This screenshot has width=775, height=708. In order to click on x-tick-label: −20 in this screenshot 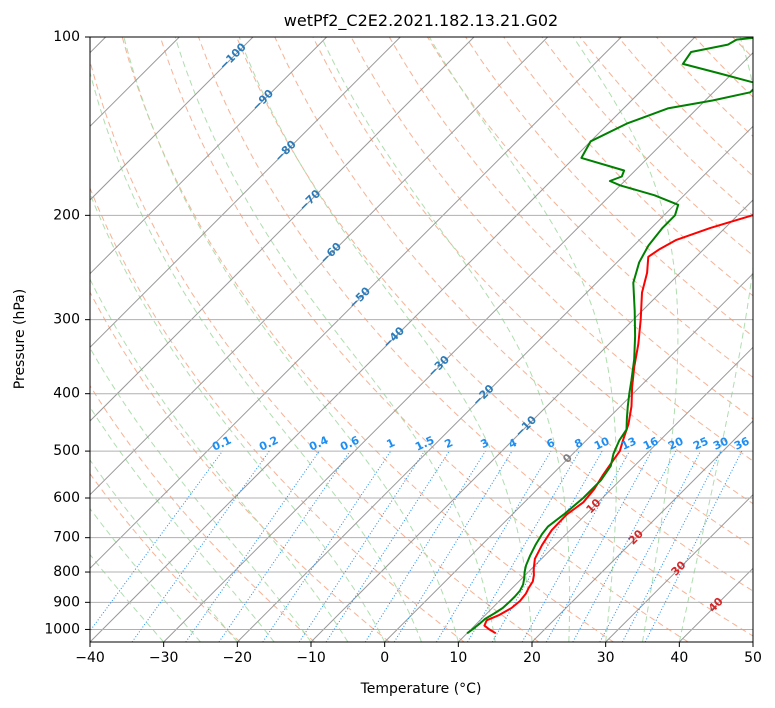, I will do `click(238, 658)`.